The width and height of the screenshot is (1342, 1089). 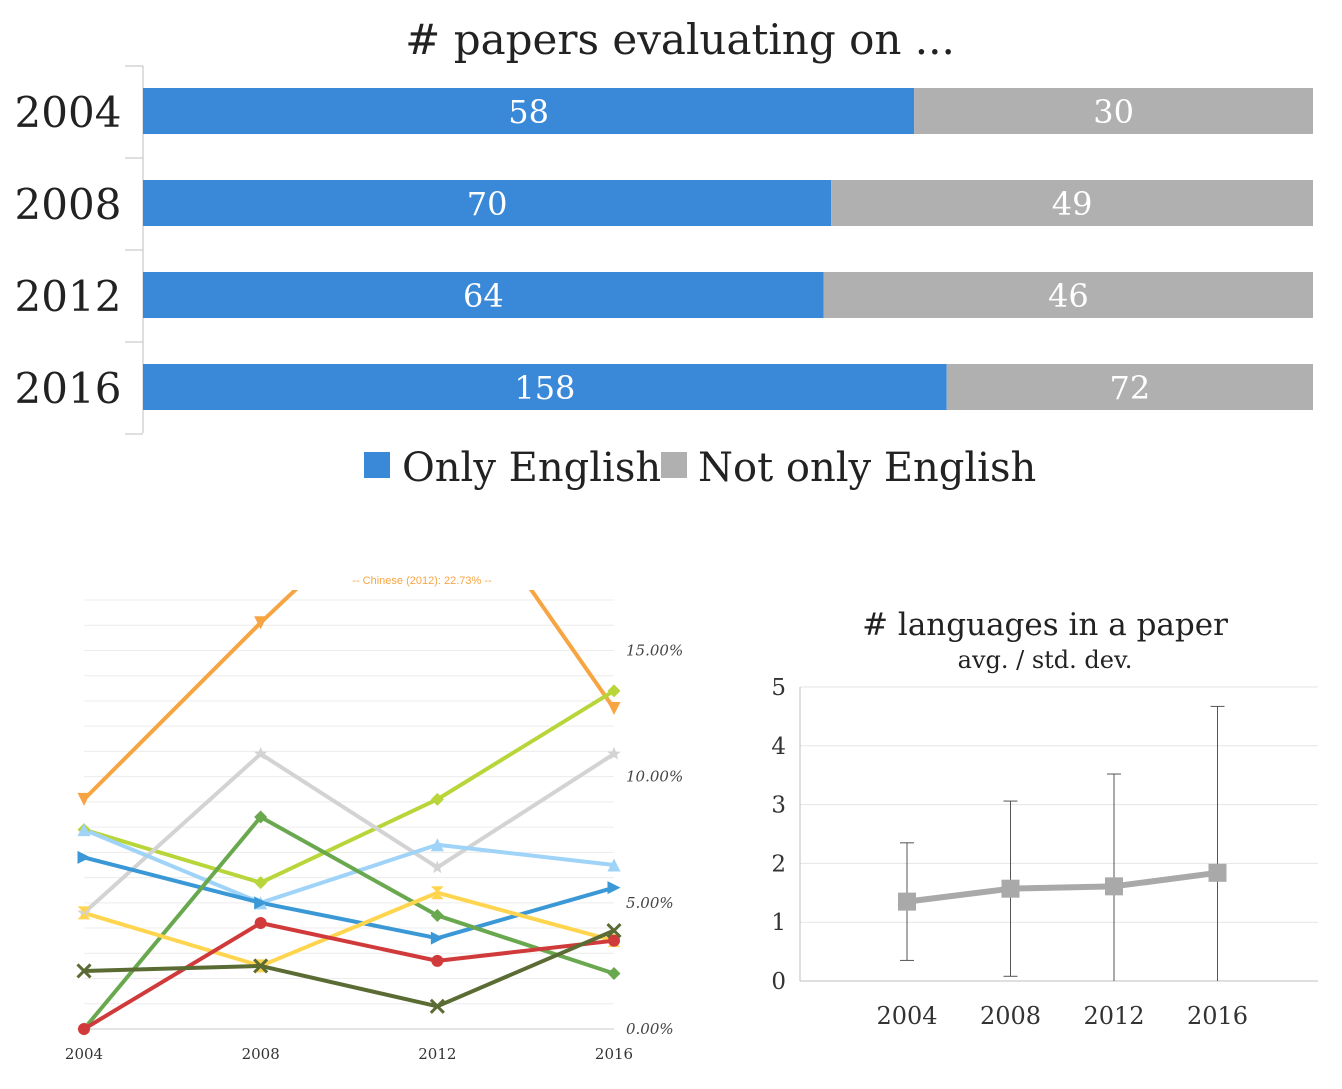 I want to click on chart-title: # languages in a paper, so click(x=1045, y=625).